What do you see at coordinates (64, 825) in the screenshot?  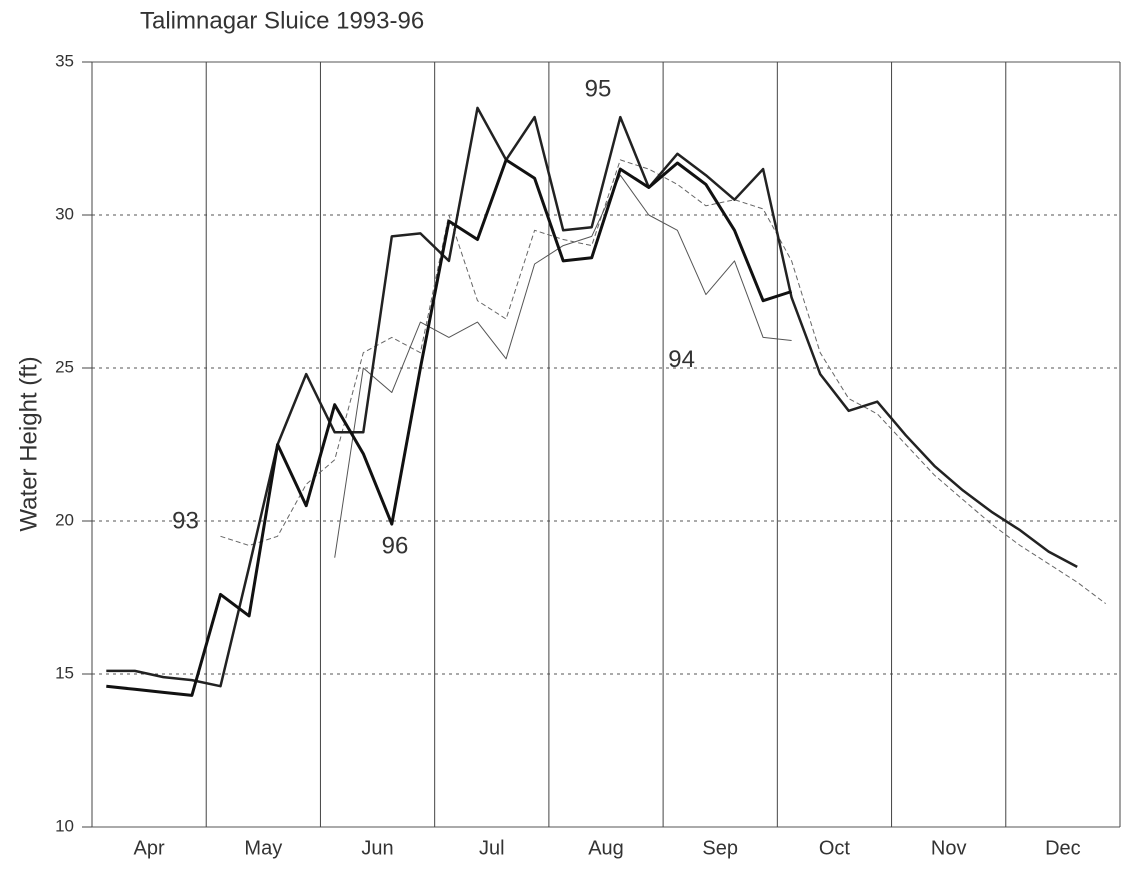 I see `y-tick-label: 10` at bounding box center [64, 825].